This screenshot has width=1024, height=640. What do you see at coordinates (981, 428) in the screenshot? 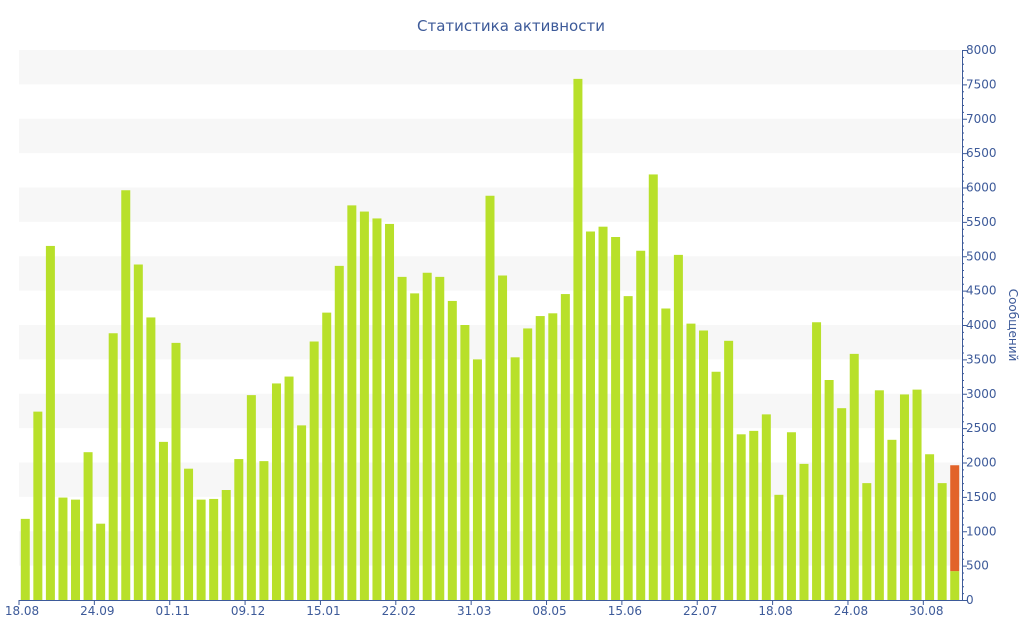
I see `y-tick-label: 2500` at bounding box center [981, 428].